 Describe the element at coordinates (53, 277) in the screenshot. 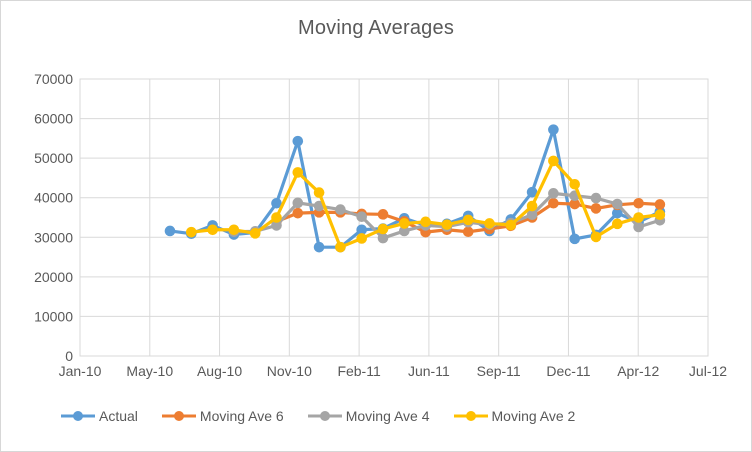

I see `y-axis-label: 20000` at that location.